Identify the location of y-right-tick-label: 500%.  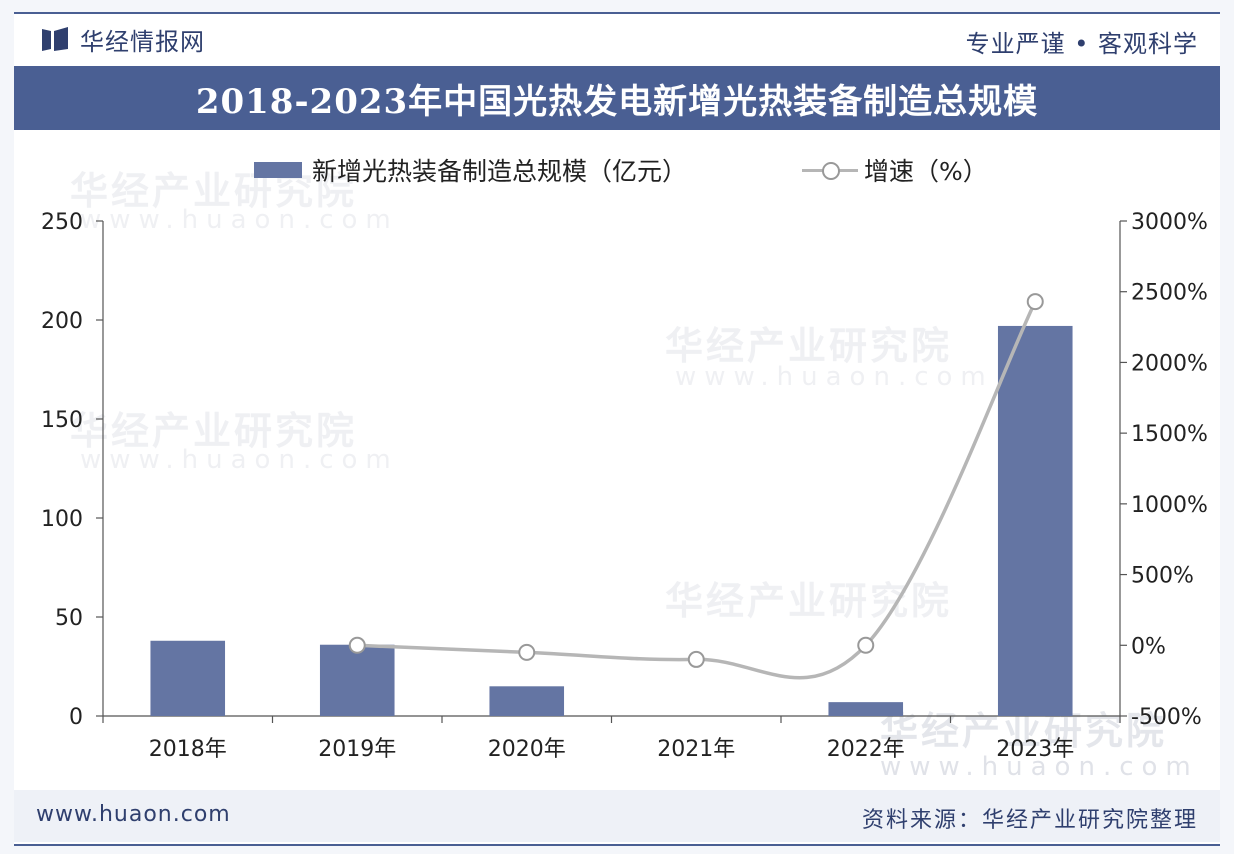
(1162, 576).